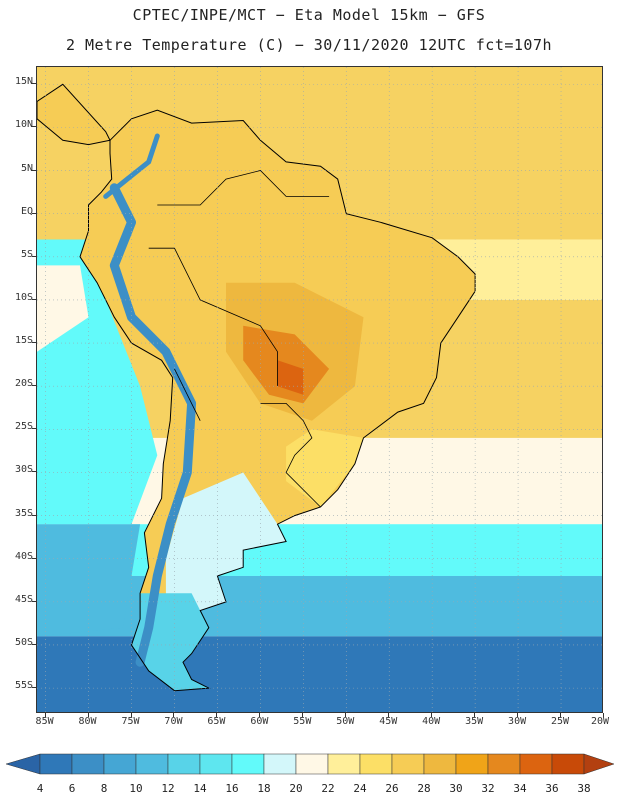 The image size is (618, 800). Describe the element at coordinates (232, 788) in the screenshot. I see `colorbar-level-label: 16` at that location.